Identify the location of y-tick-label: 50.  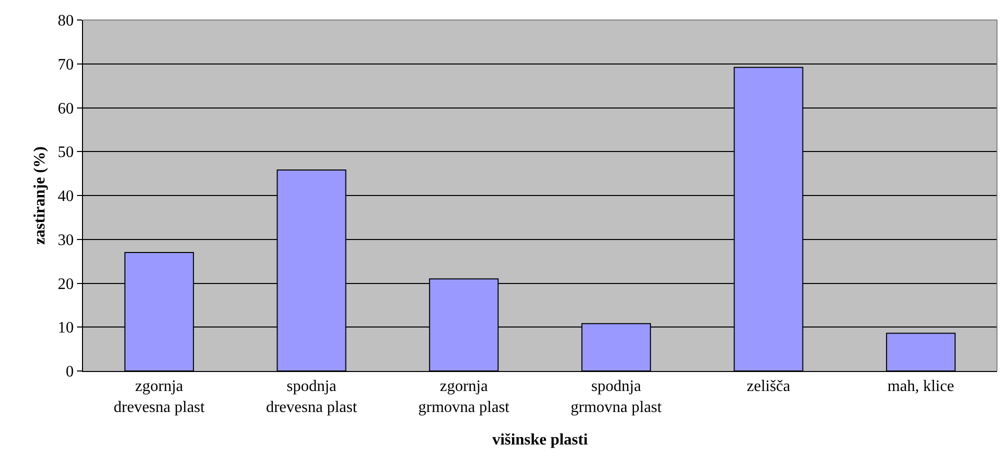
(66, 153).